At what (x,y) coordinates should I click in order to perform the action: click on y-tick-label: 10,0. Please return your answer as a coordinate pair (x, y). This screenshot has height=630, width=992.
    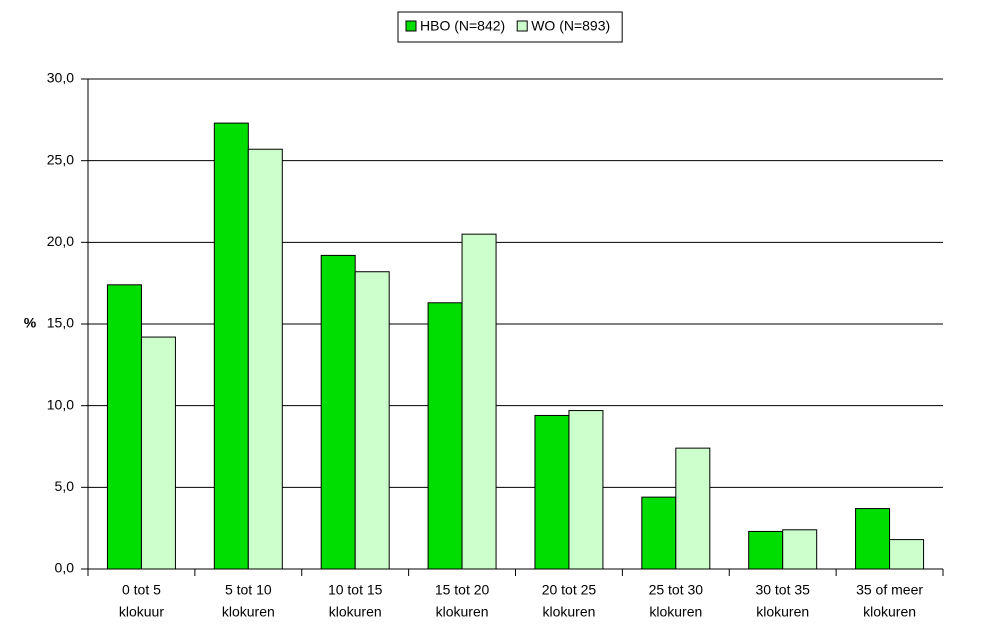
    Looking at the image, I should click on (60, 404).